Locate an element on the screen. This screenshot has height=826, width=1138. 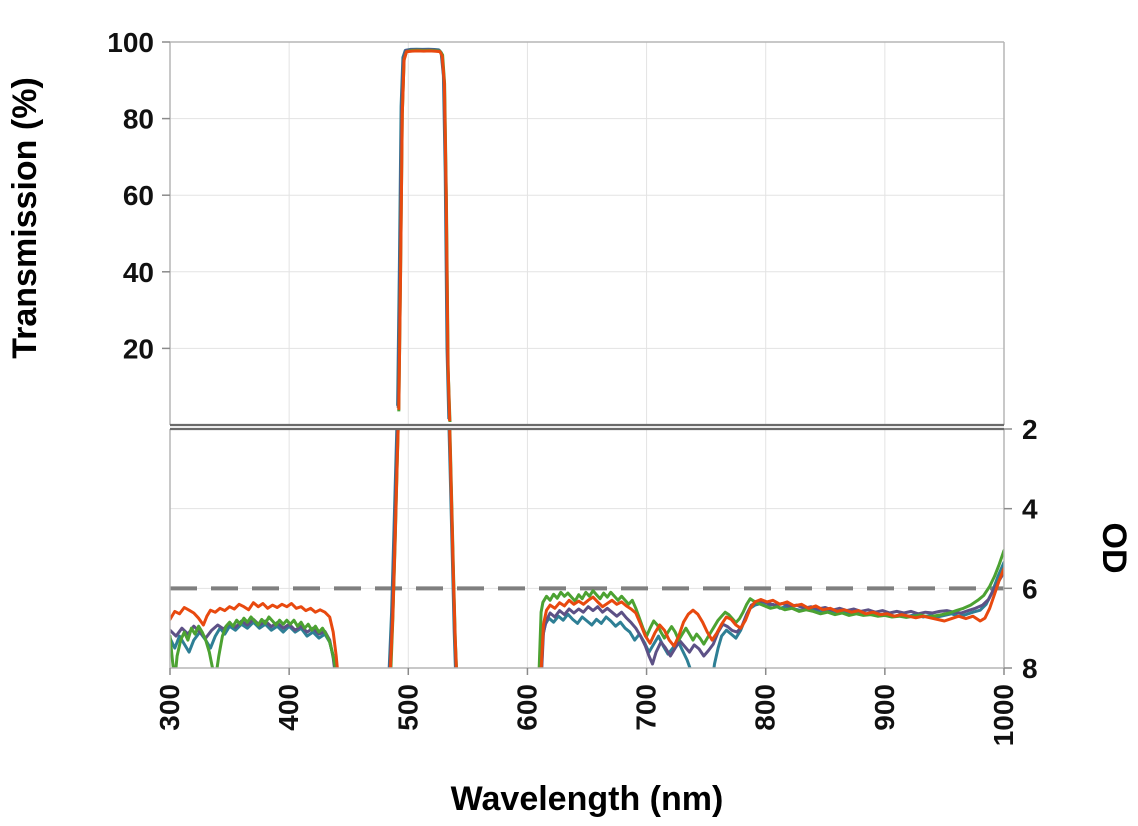
x-tick-label: 900 is located at coordinates (884, 707).